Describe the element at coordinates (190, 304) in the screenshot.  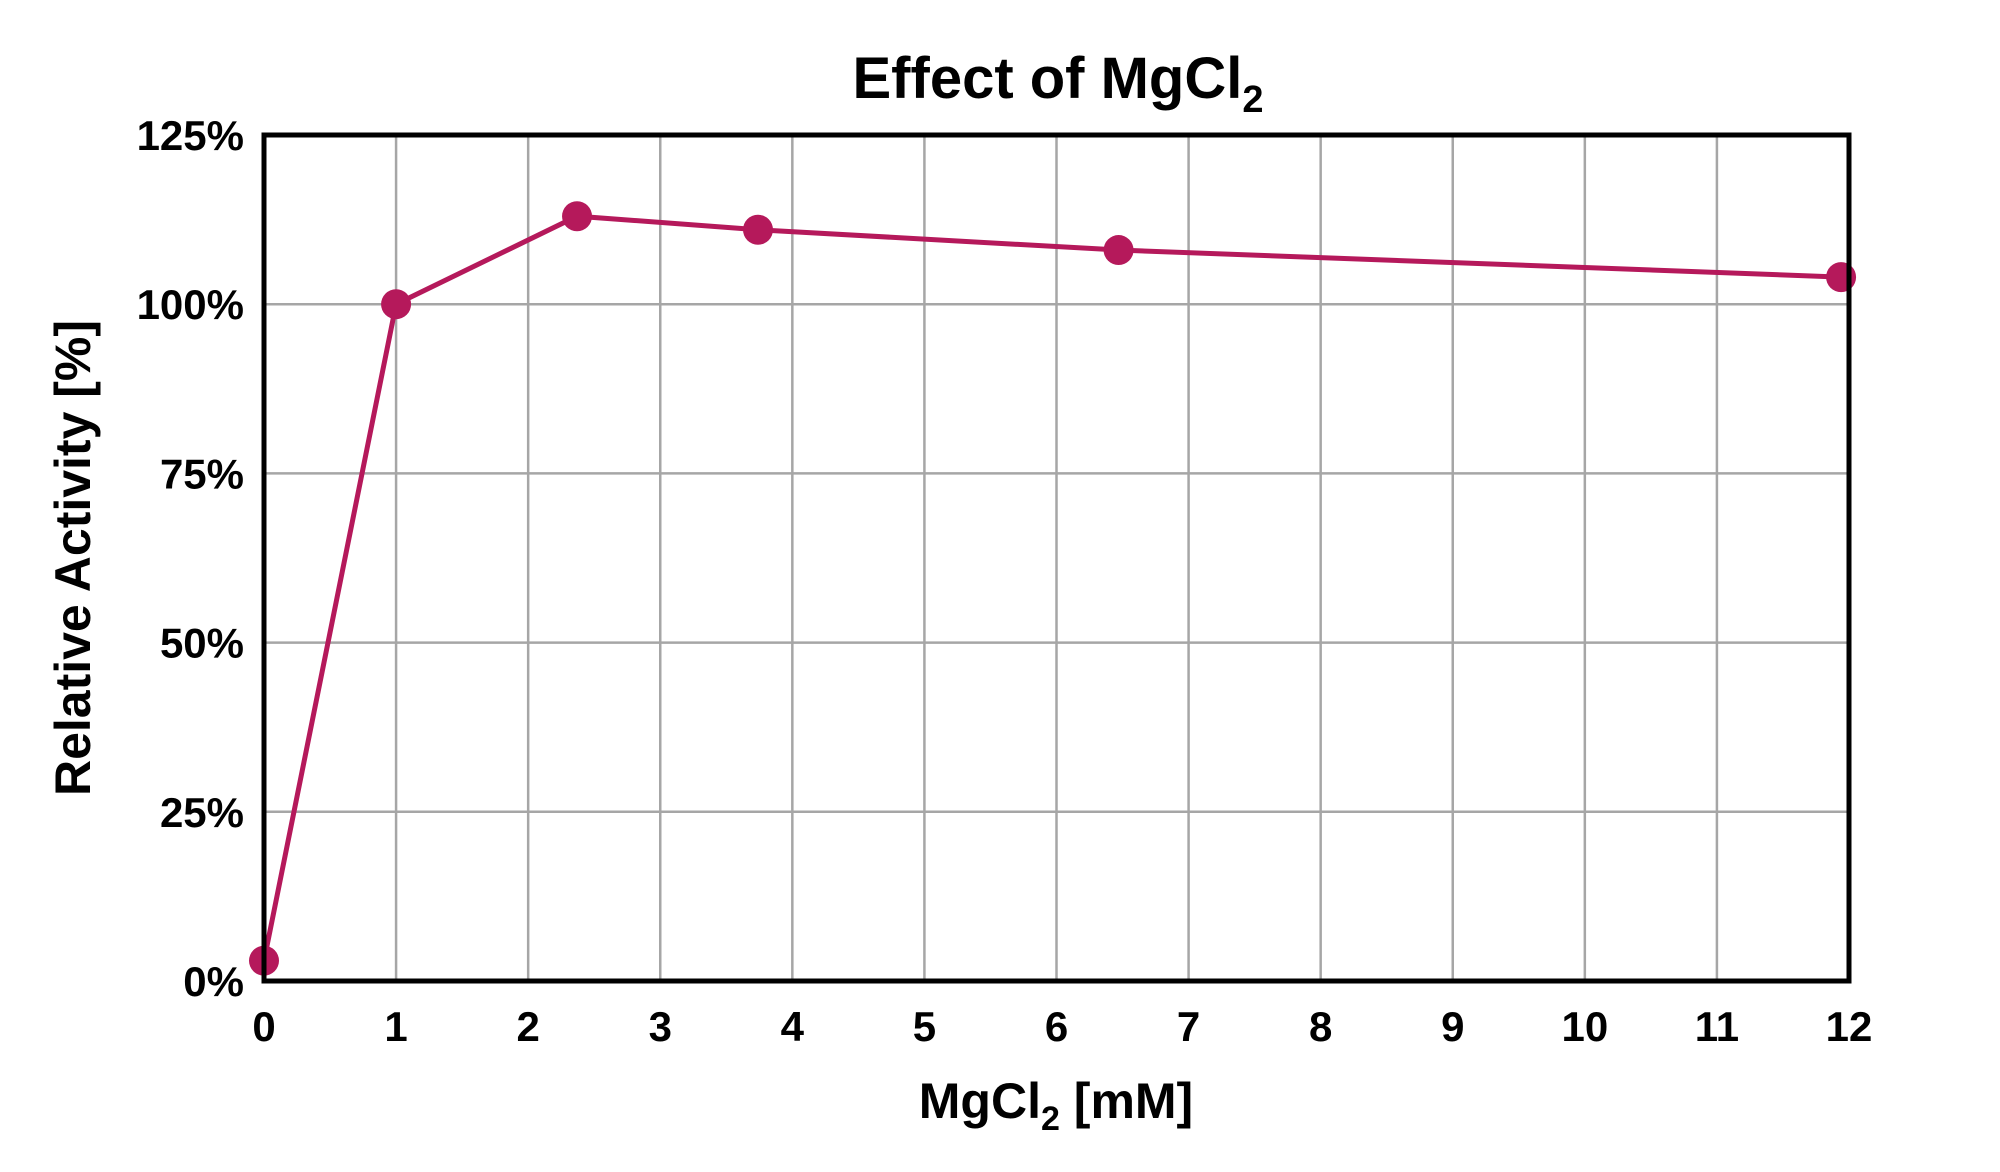
I see `y-tick-label: 100%` at that location.